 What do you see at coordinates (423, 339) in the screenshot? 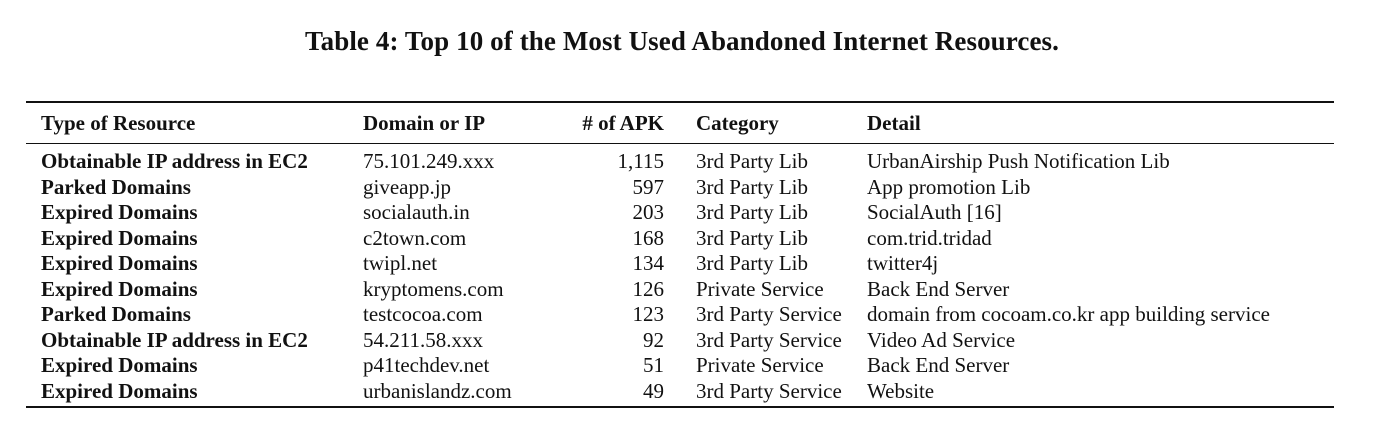
I see `cell-domain: 54.211.58.xxx` at bounding box center [423, 339].